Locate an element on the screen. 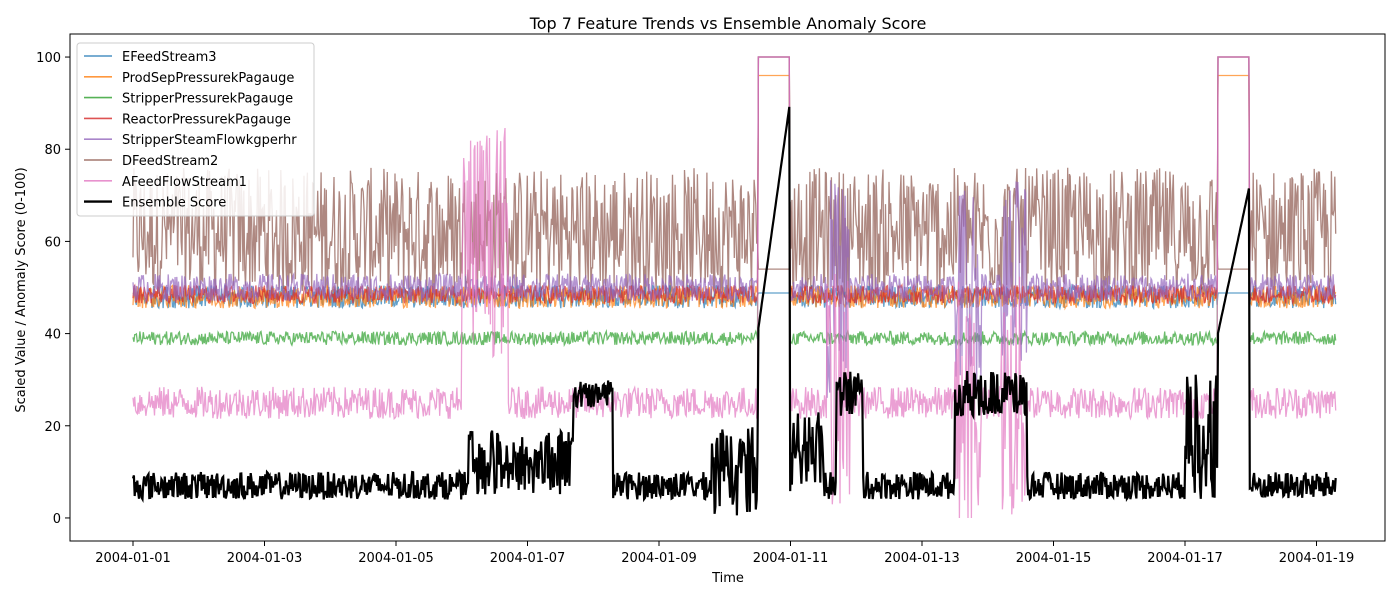  x-tick-label: 2004-01-07 is located at coordinates (528, 558).